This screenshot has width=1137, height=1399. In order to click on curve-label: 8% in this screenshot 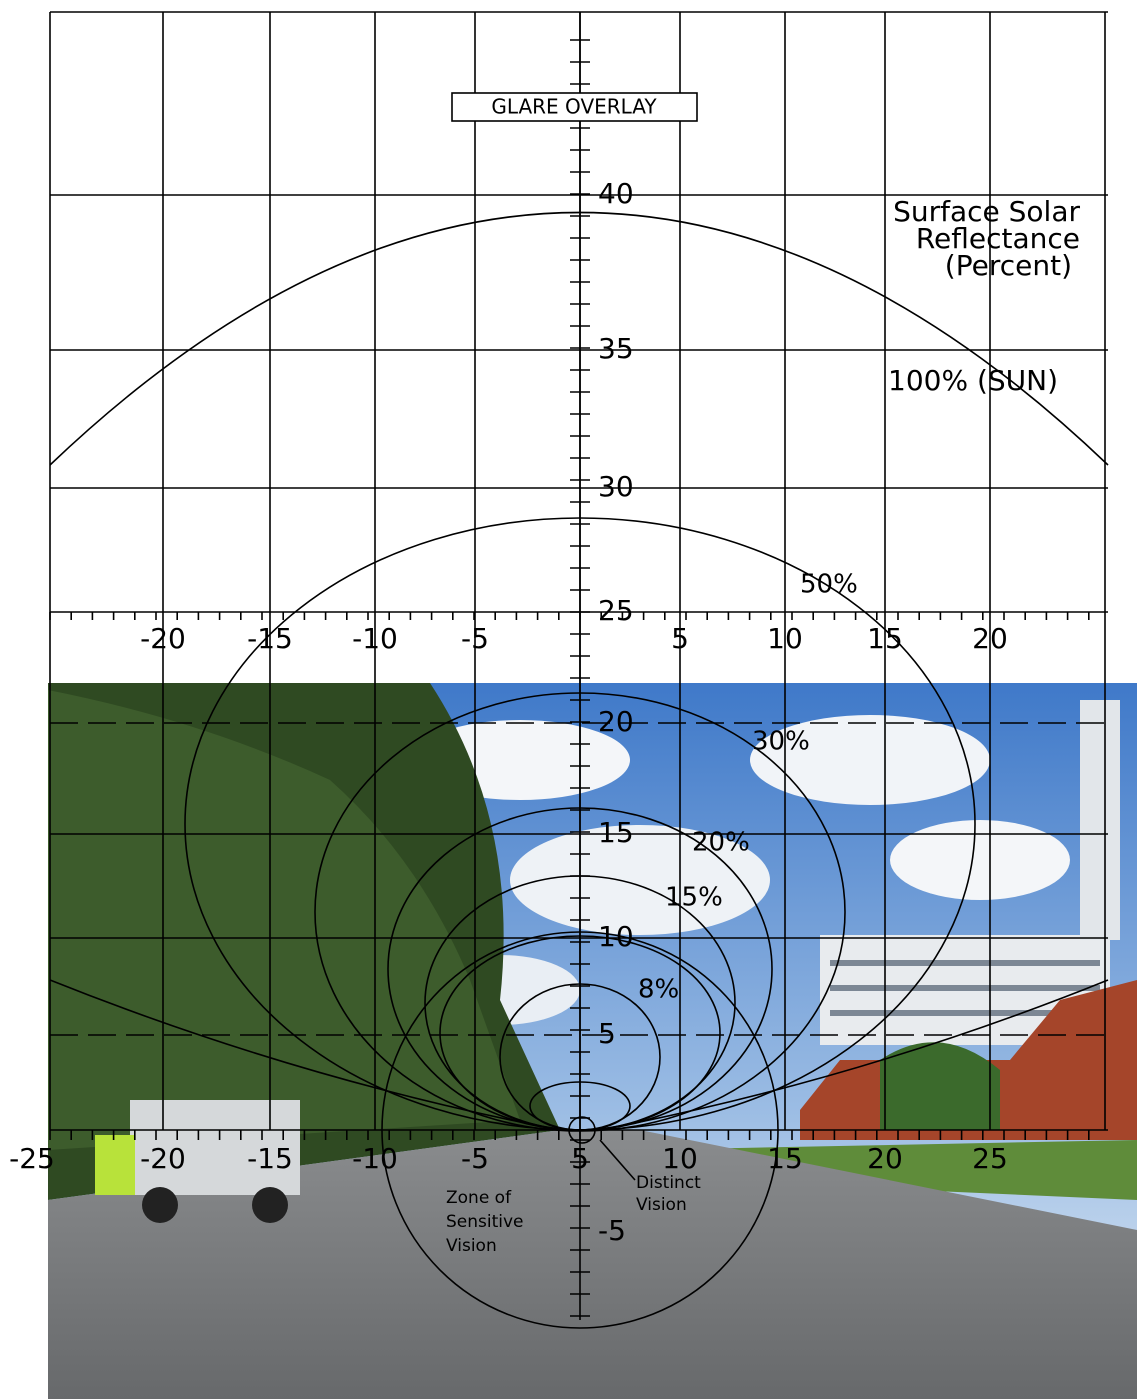, I will do `click(658, 990)`.